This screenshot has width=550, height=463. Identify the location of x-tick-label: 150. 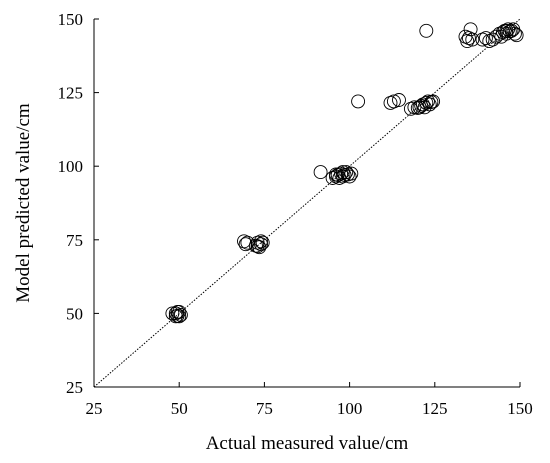
(520, 408).